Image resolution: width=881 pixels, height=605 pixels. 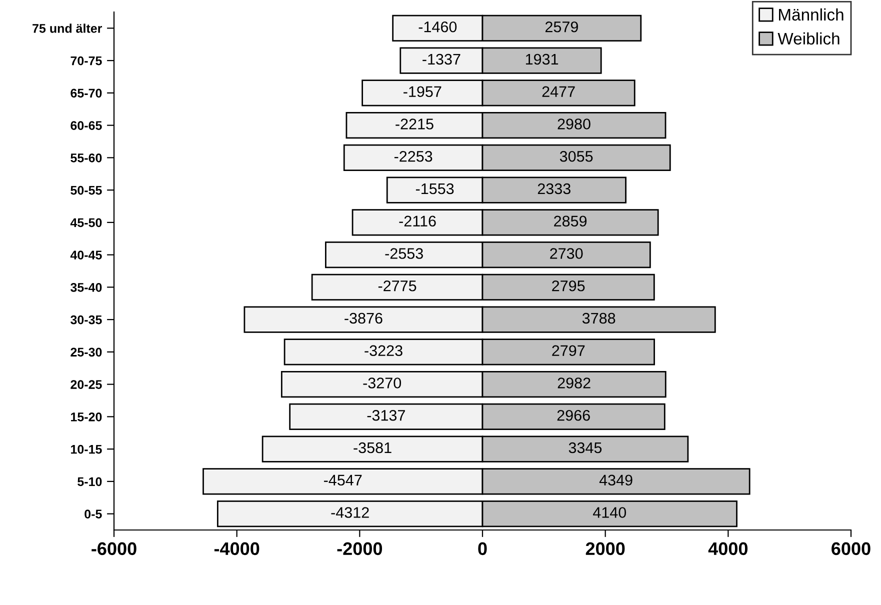 What do you see at coordinates (363, 318) in the screenshot?
I see `data-label: -3876` at bounding box center [363, 318].